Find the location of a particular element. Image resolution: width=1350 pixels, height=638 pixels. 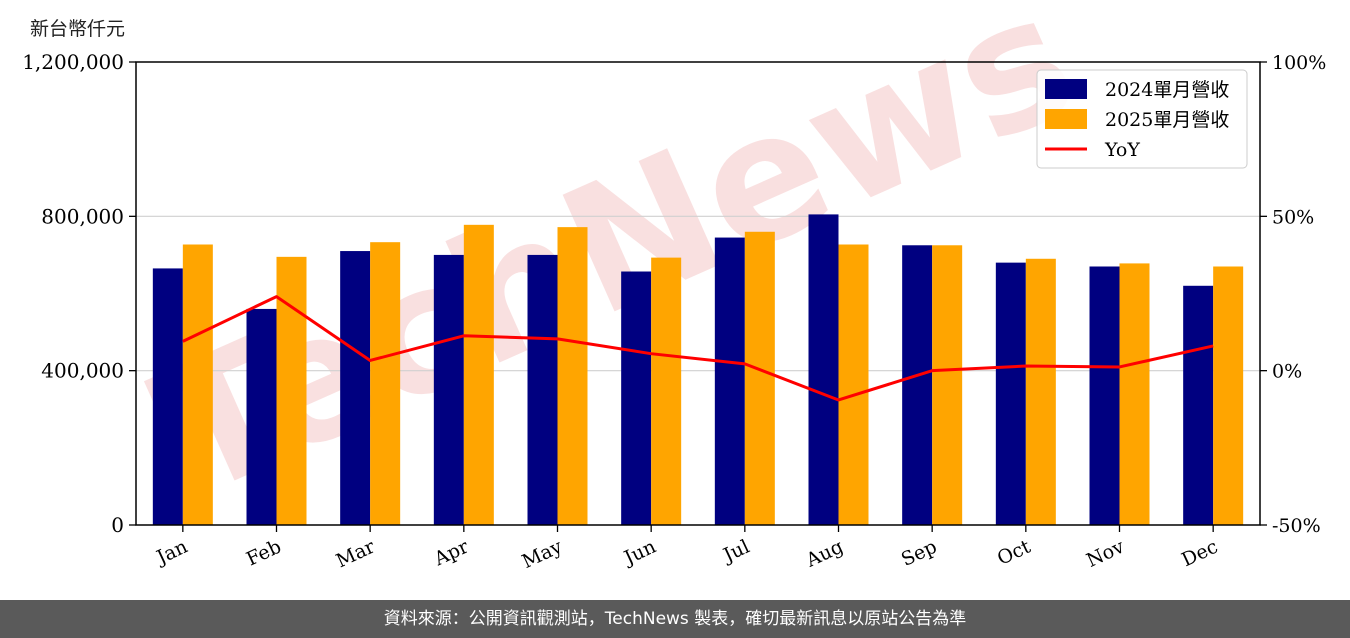

bar-2025-nov is located at coordinates (1134, 394).